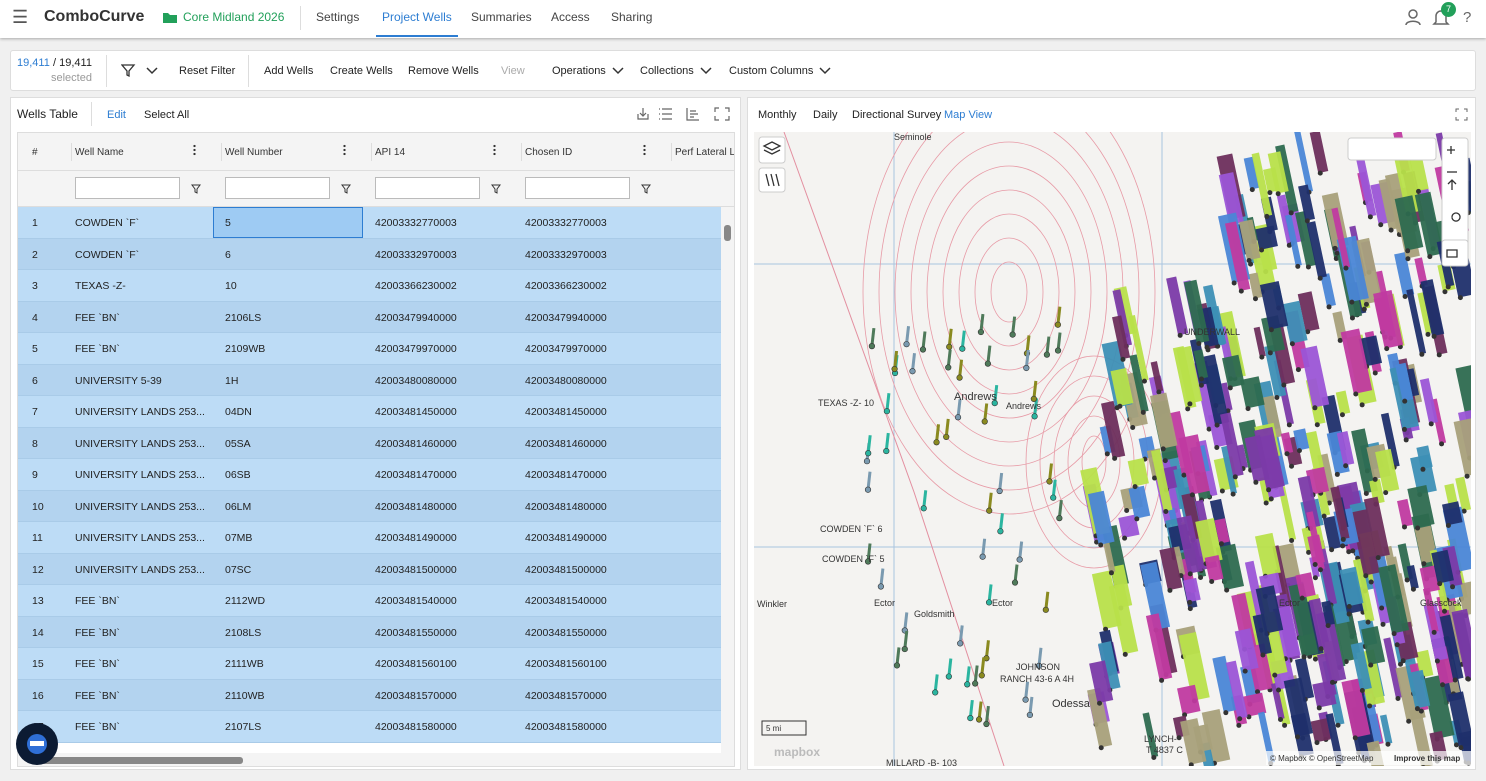 The height and width of the screenshot is (781, 1486). What do you see at coordinates (1461, 114) in the screenshot?
I see `fullscreen-button` at bounding box center [1461, 114].